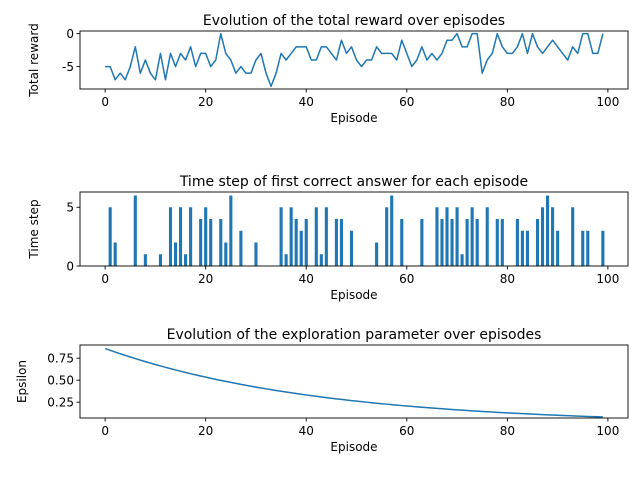 The image size is (640, 480). Describe the element at coordinates (22, 381) in the screenshot. I see `y-axis-label: Epsilon` at that location.